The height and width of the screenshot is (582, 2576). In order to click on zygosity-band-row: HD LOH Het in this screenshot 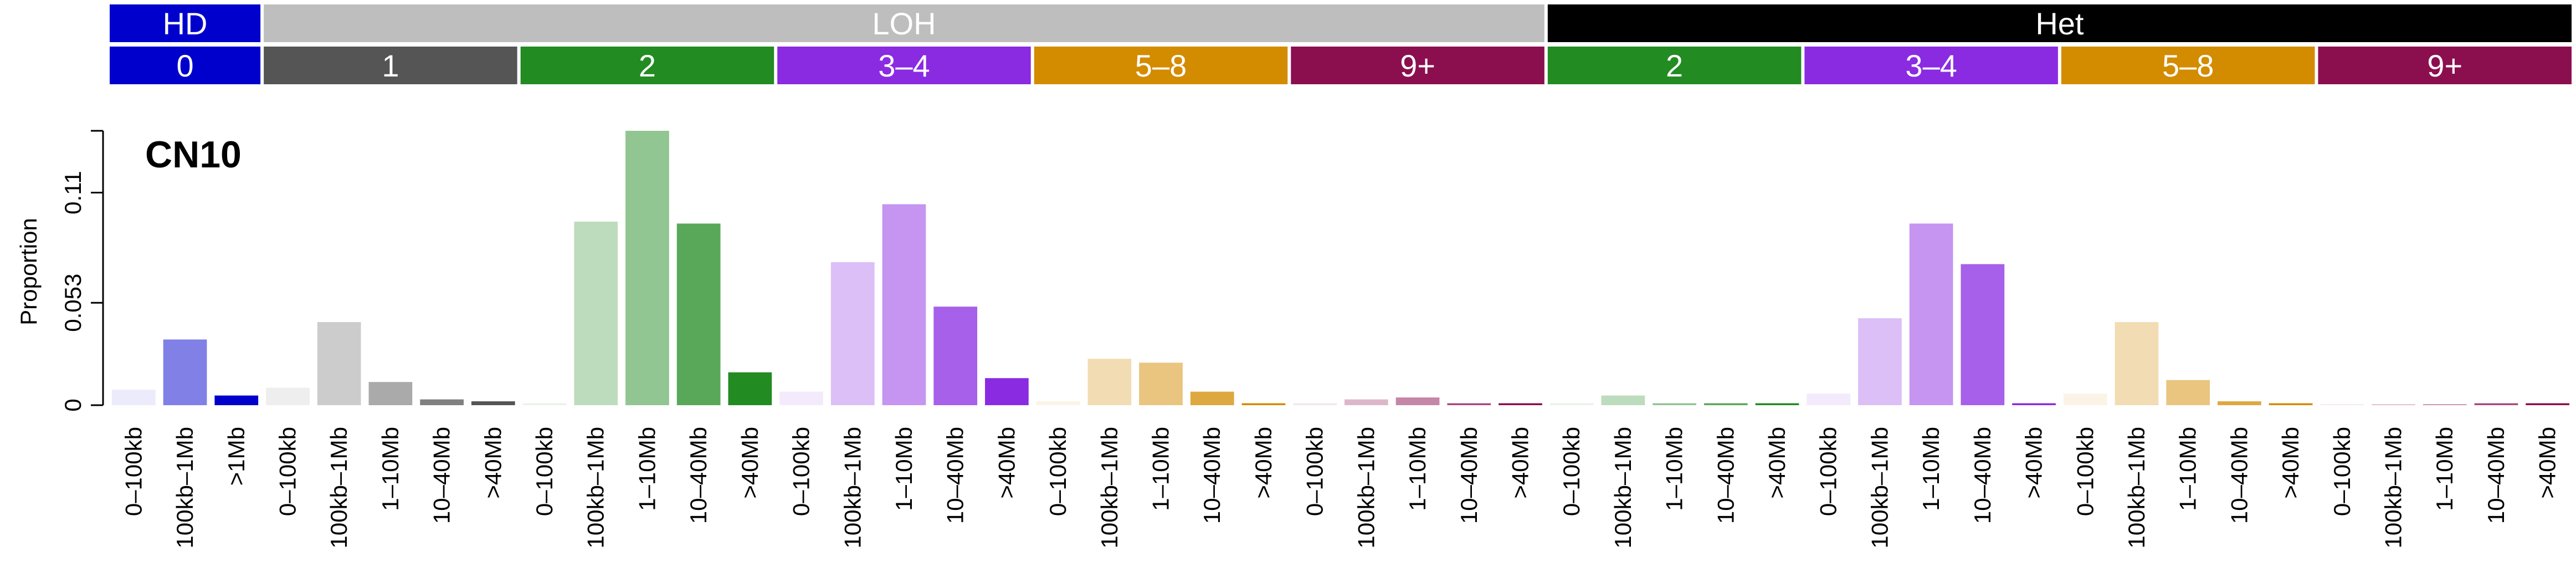, I will do `click(1341, 23)`.